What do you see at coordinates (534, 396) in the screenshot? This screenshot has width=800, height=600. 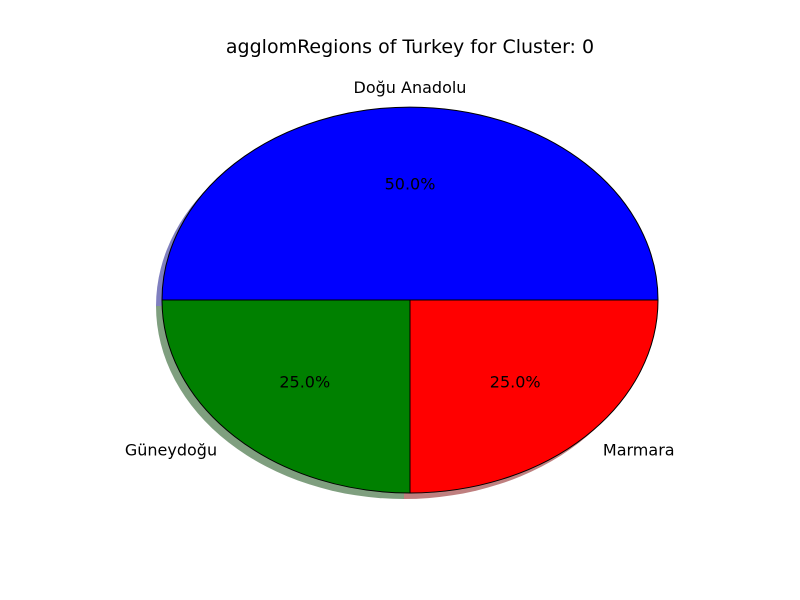 I see `slice-marmara` at bounding box center [534, 396].